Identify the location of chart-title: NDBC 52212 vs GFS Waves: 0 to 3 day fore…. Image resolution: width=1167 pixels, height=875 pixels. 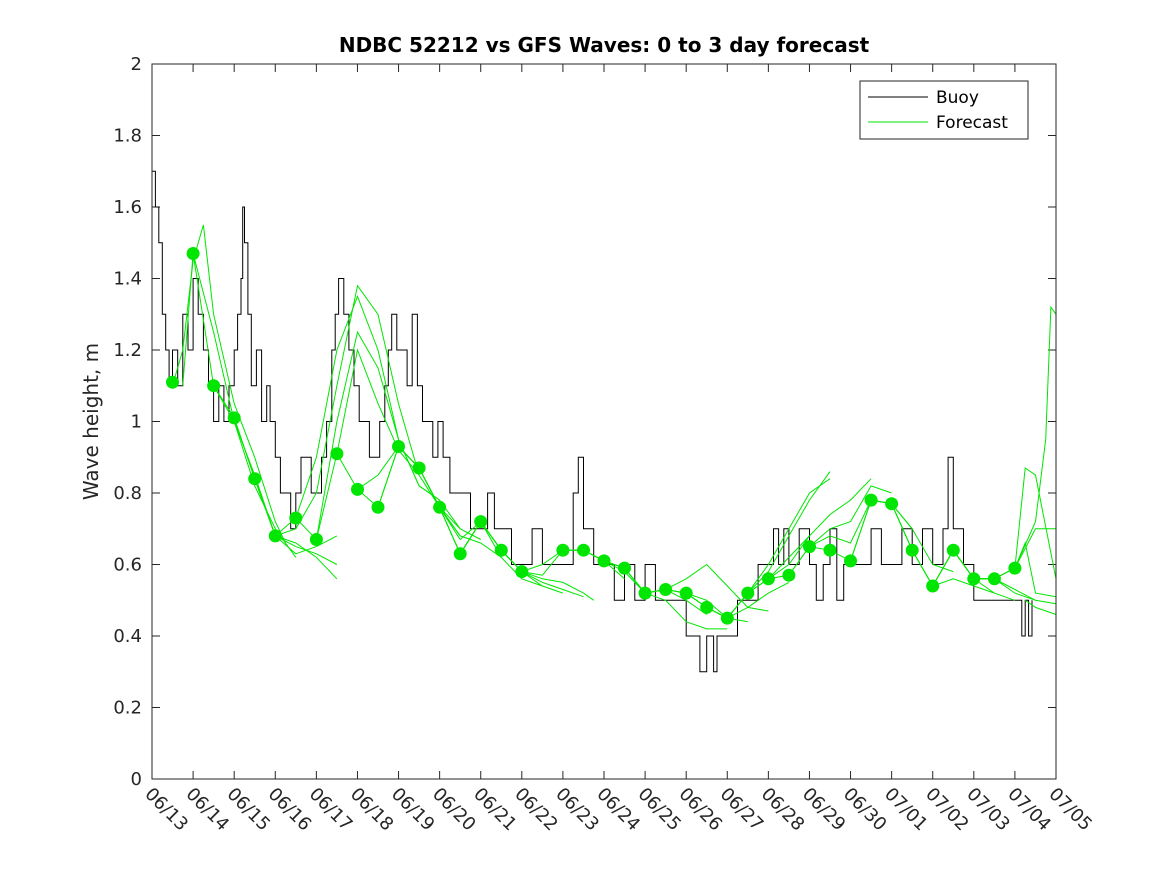
(604, 45).